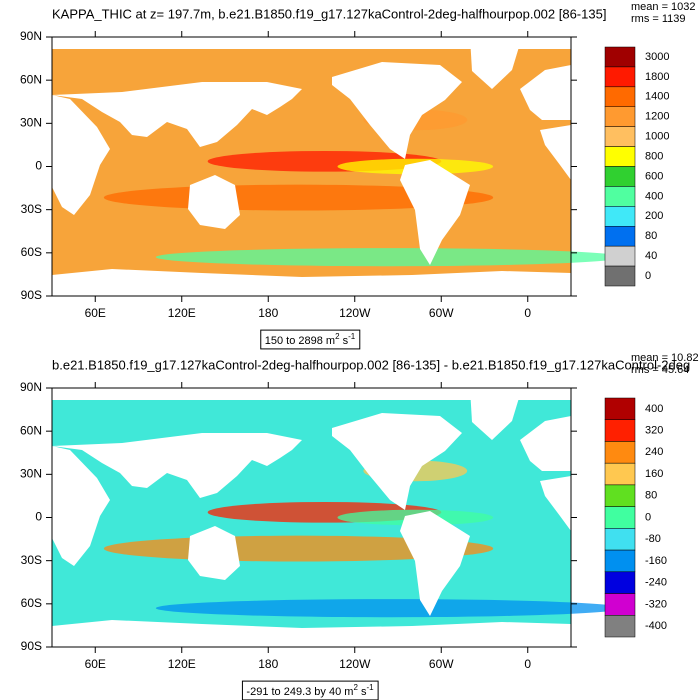 The height and width of the screenshot is (700, 700). What do you see at coordinates (654, 474) in the screenshot?
I see `colorbar-label: 160` at bounding box center [654, 474].